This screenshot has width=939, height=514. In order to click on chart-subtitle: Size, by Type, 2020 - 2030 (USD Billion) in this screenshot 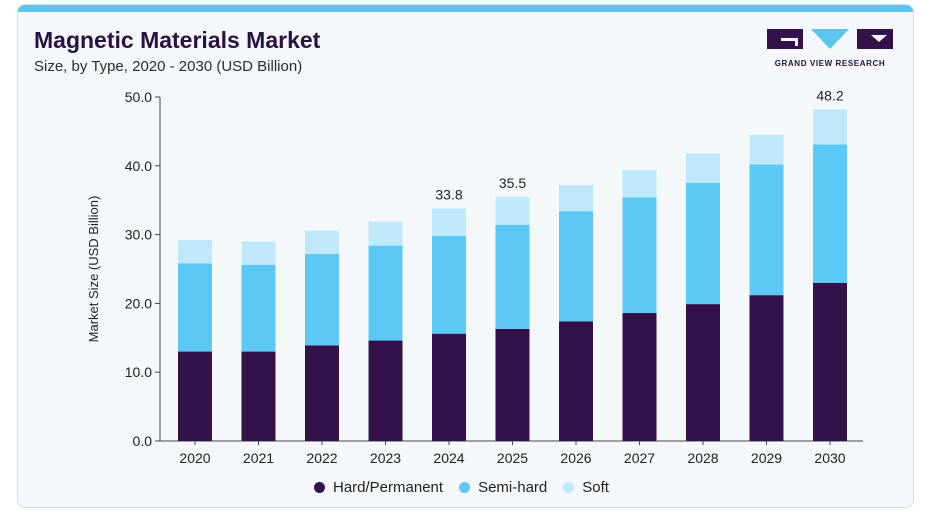, I will do `click(168, 66)`.